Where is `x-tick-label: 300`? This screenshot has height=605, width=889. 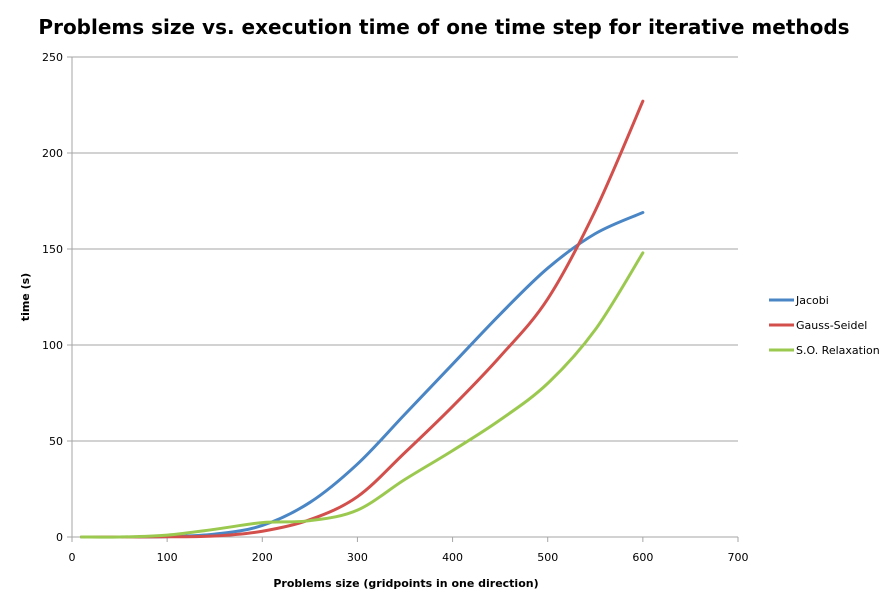 x-tick-label: 300 is located at coordinates (357, 557).